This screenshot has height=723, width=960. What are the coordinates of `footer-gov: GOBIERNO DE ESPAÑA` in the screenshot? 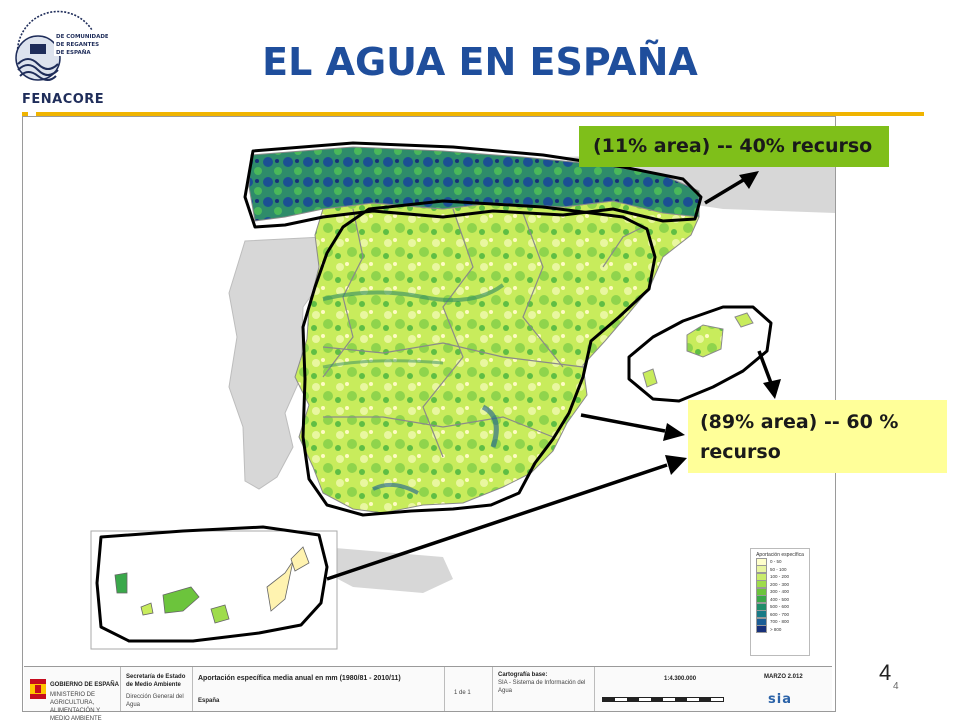 It's located at (84, 685).